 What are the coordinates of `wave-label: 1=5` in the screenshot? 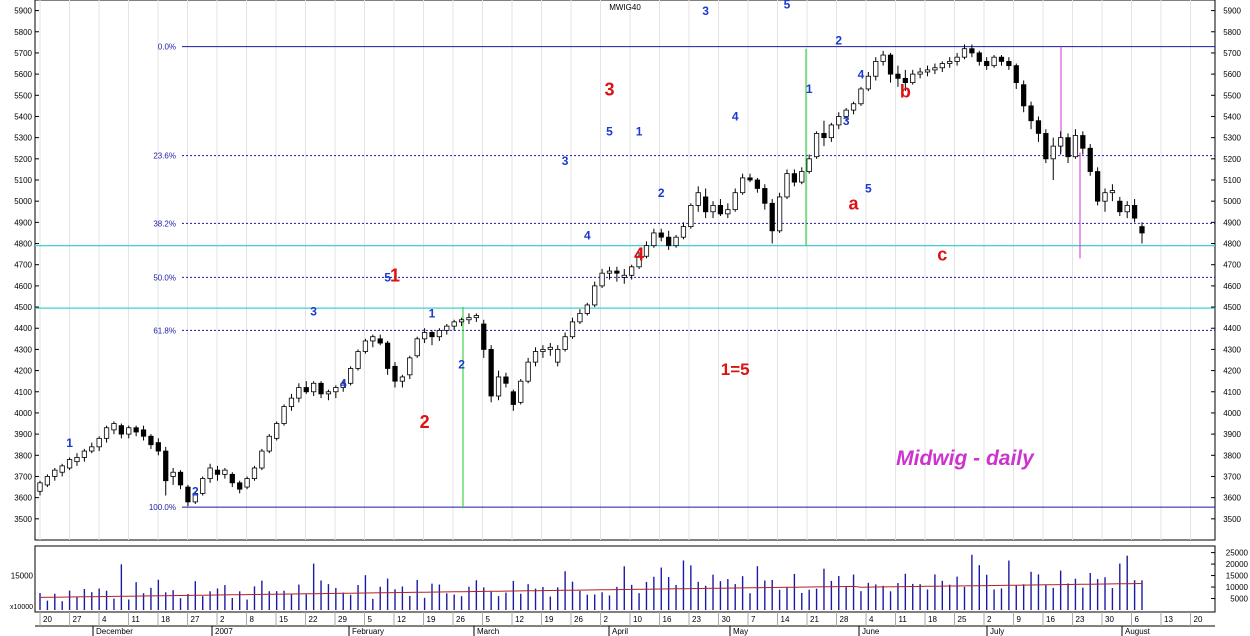 It's located at (735, 369).